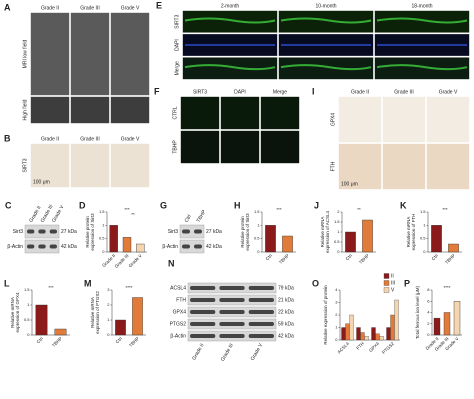 The image size is (474, 399). I want to click on lane-label: Grade V, so click(257, 352).